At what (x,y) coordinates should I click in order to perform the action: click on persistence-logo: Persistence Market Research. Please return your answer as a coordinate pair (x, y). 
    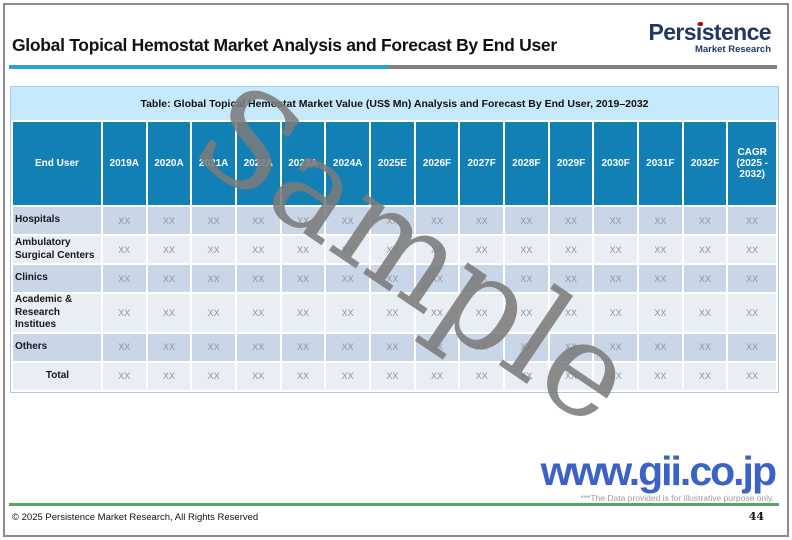
    Looking at the image, I should click on (709, 37).